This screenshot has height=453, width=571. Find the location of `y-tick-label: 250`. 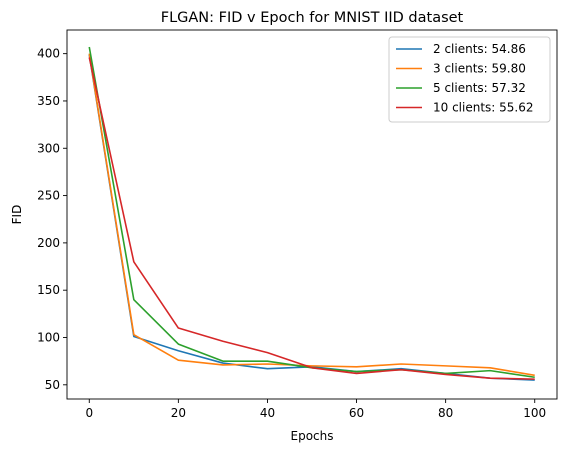

y-tick-label: 250 is located at coordinates (48, 196).